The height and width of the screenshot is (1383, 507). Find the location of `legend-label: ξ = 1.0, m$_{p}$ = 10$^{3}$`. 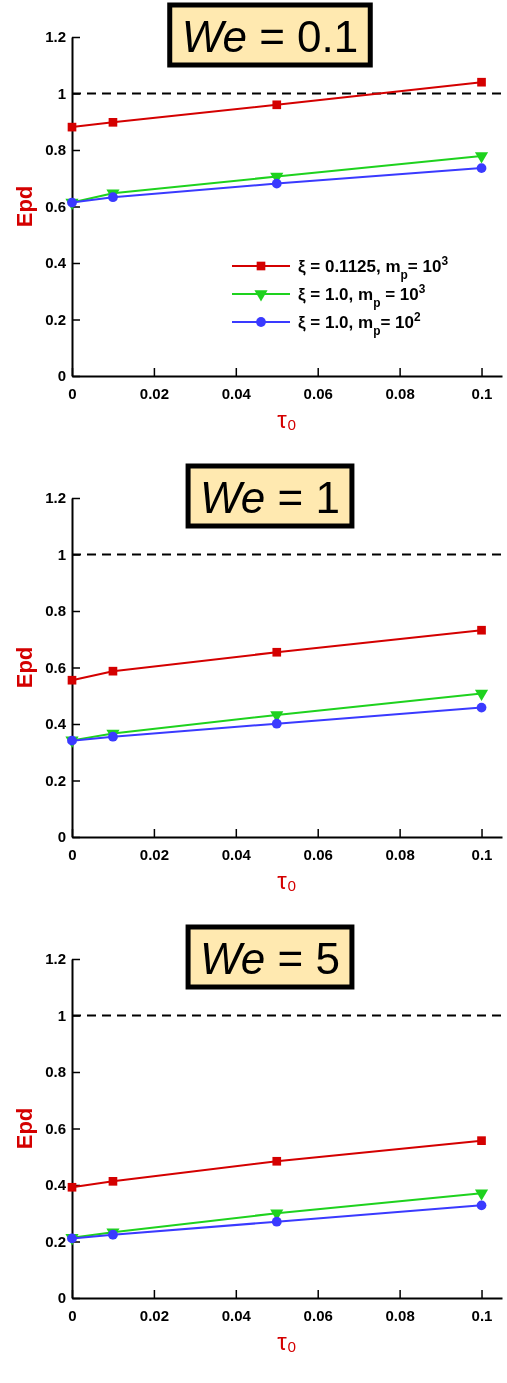

legend-label: ξ = 1.0, m$_{p}$ = 10$^{3}$ is located at coordinates (362, 296).